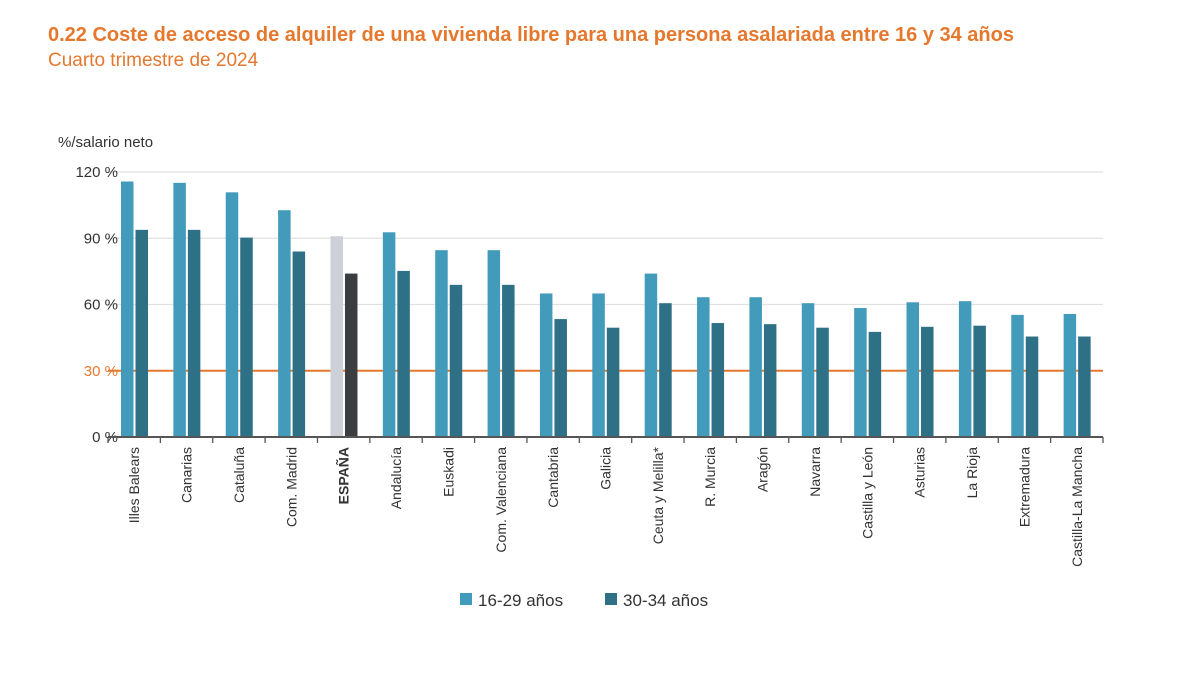 The height and width of the screenshot is (698, 1200). Describe the element at coordinates (291, 487) in the screenshot. I see `x-tick-label: Com. Madrid` at that location.